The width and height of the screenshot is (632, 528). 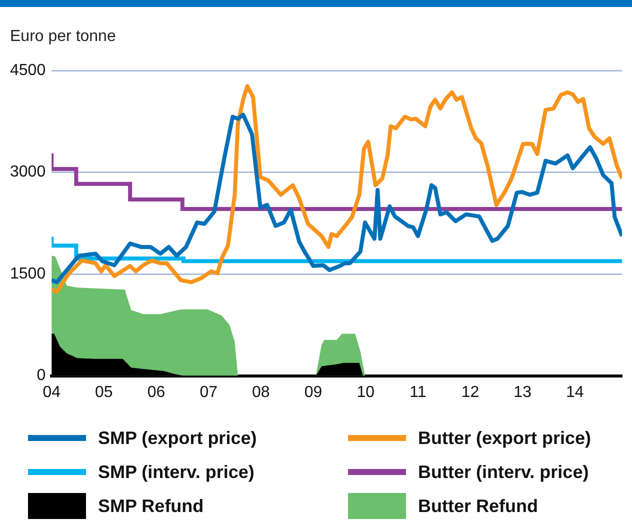 What do you see at coordinates (365, 392) in the screenshot?
I see `x-tick-label: 10` at bounding box center [365, 392].